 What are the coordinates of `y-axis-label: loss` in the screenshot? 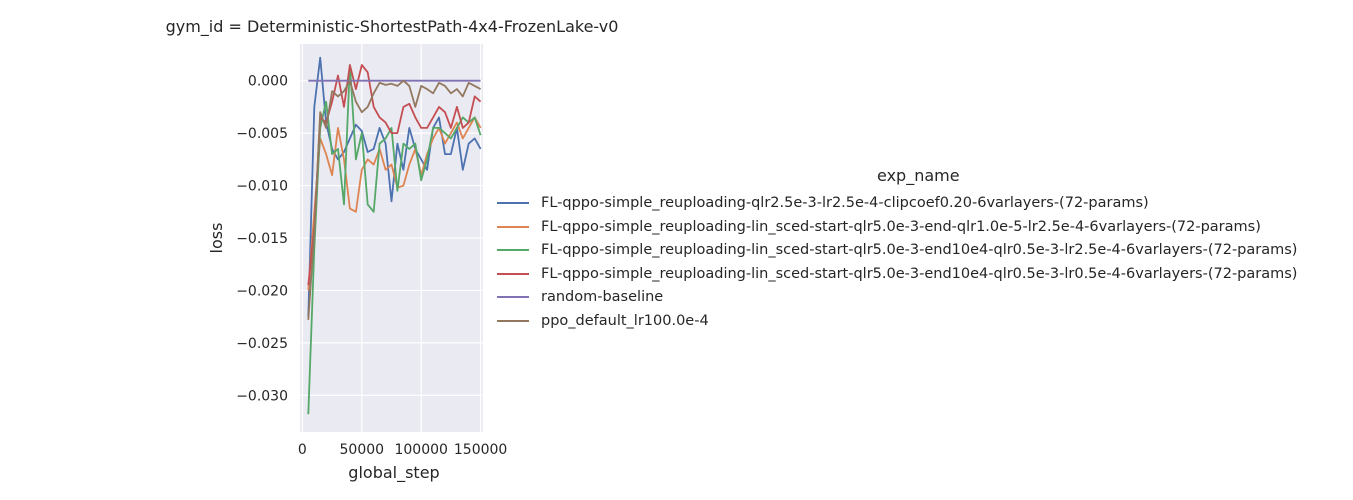 It's located at (216, 238).